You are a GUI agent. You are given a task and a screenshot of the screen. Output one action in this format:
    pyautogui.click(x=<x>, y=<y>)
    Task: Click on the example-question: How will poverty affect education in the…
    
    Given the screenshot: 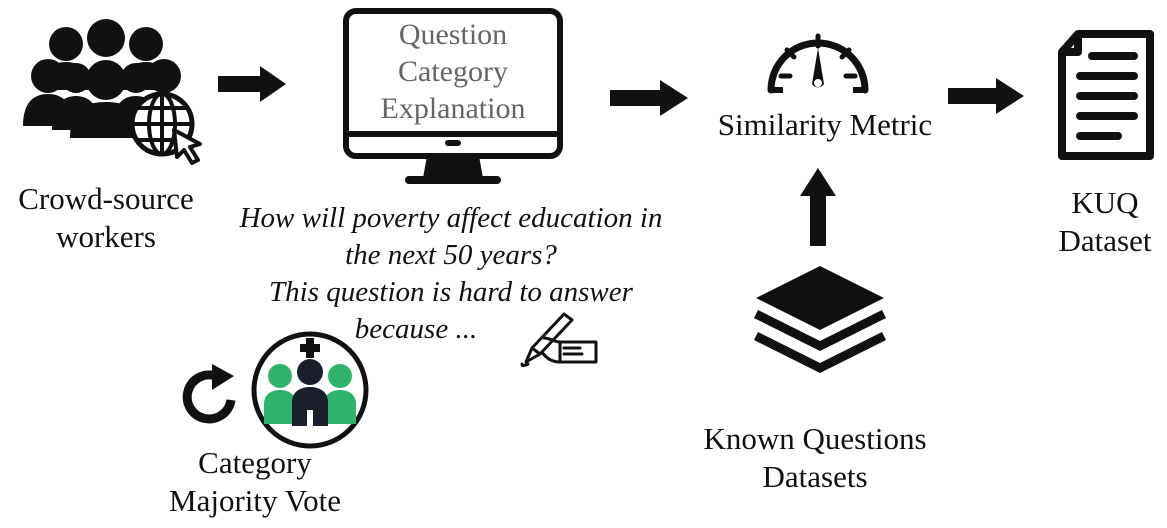 What is the action you would take?
    pyautogui.click(x=451, y=273)
    